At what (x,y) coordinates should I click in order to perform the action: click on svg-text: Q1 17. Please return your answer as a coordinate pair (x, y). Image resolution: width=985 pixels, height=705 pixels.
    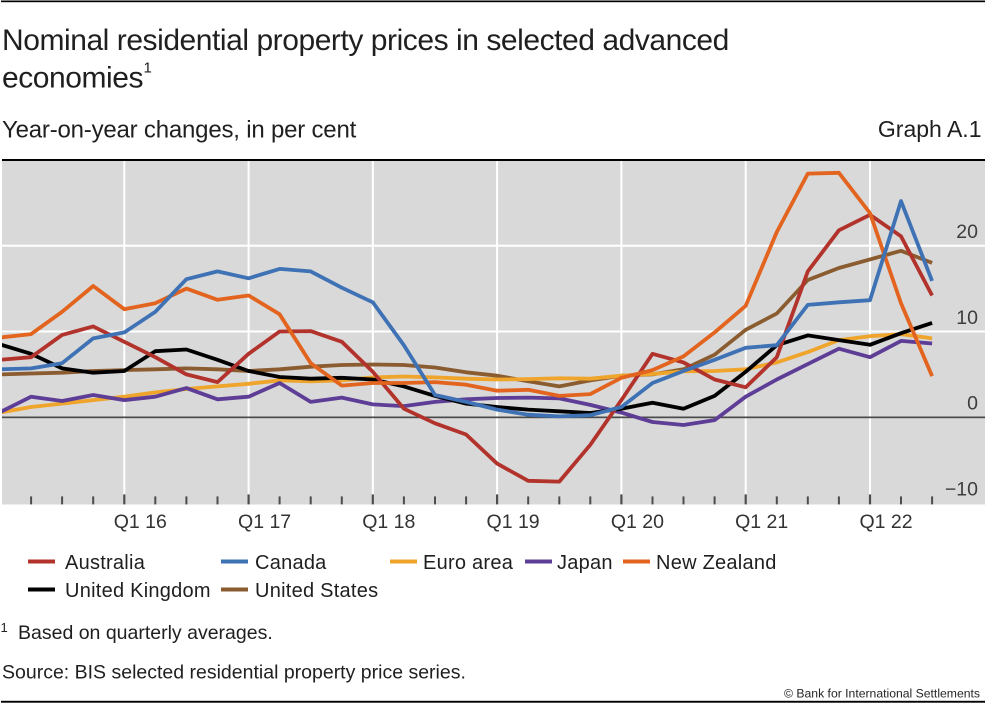
    Looking at the image, I should click on (264, 522).